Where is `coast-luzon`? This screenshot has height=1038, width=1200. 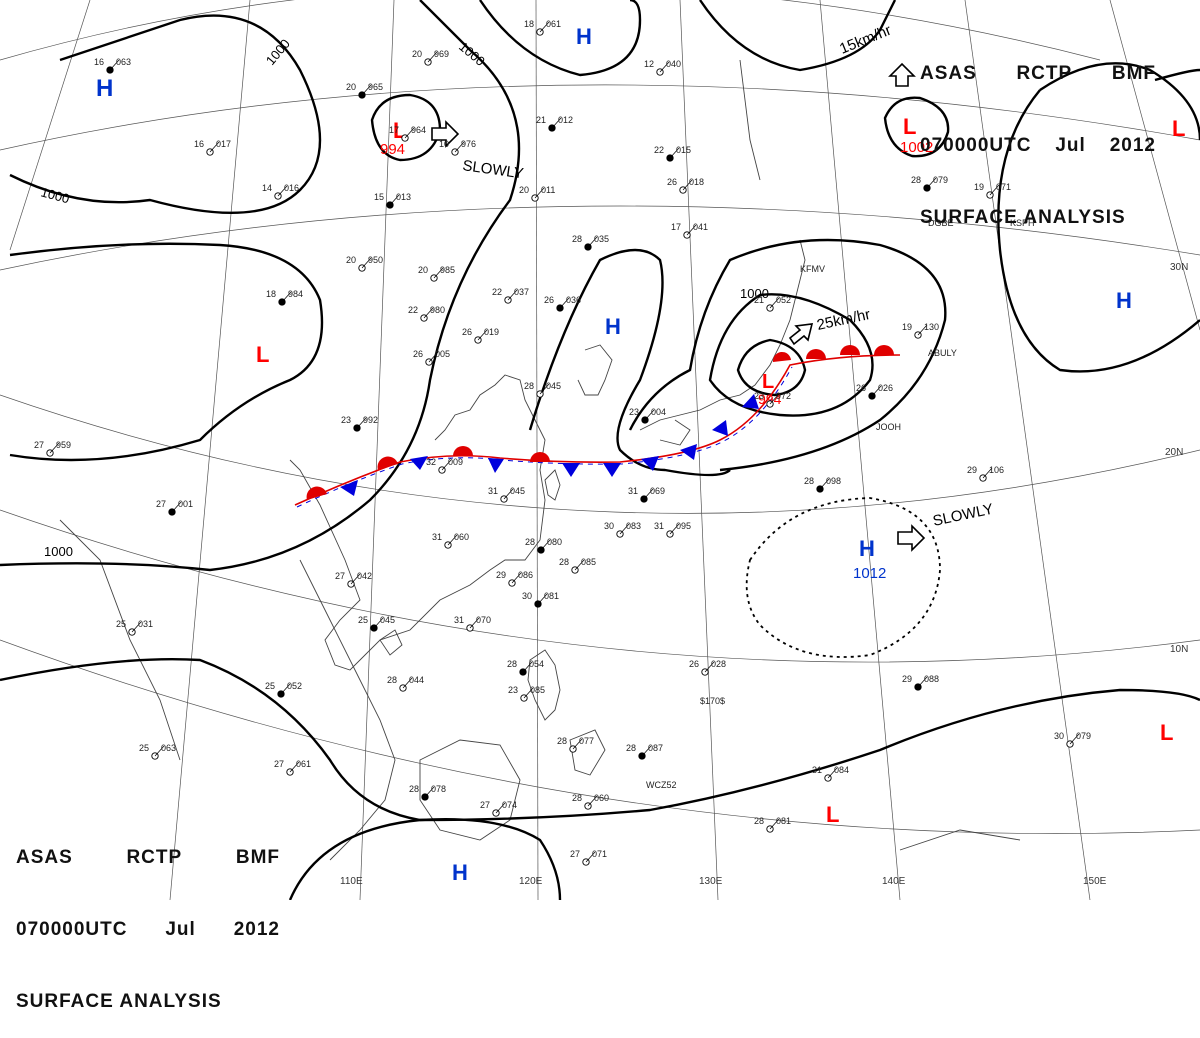
coast-luzon is located at coordinates (544, 685).